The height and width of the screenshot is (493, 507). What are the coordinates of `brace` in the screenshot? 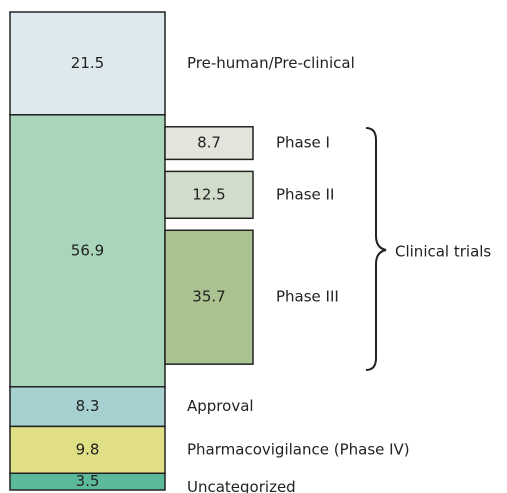 It's located at (376, 249).